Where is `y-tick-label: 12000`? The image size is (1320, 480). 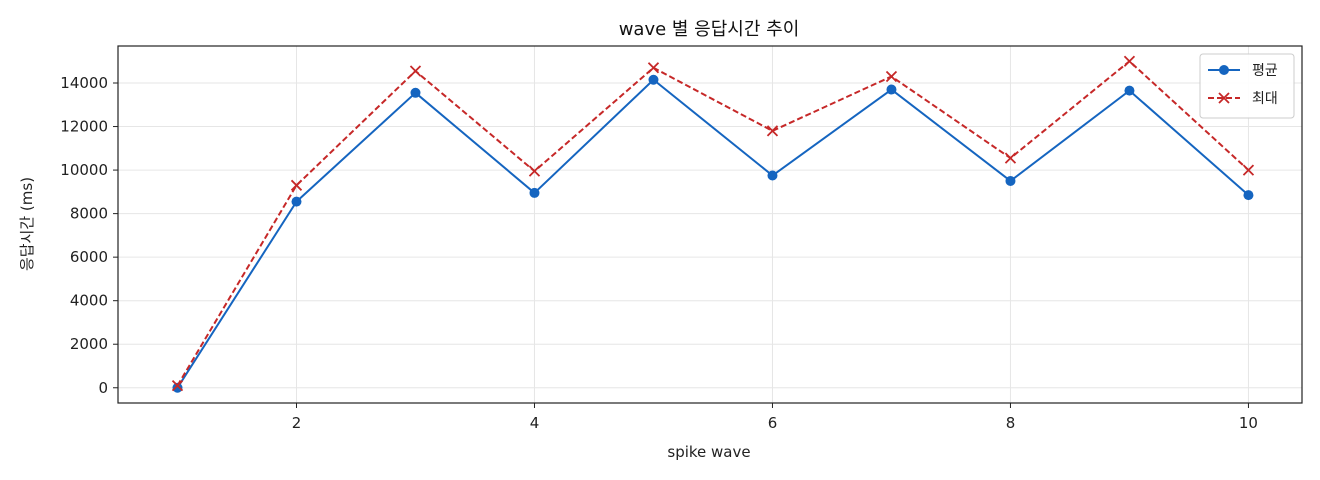
y-tick-label: 12000 is located at coordinates (84, 127).